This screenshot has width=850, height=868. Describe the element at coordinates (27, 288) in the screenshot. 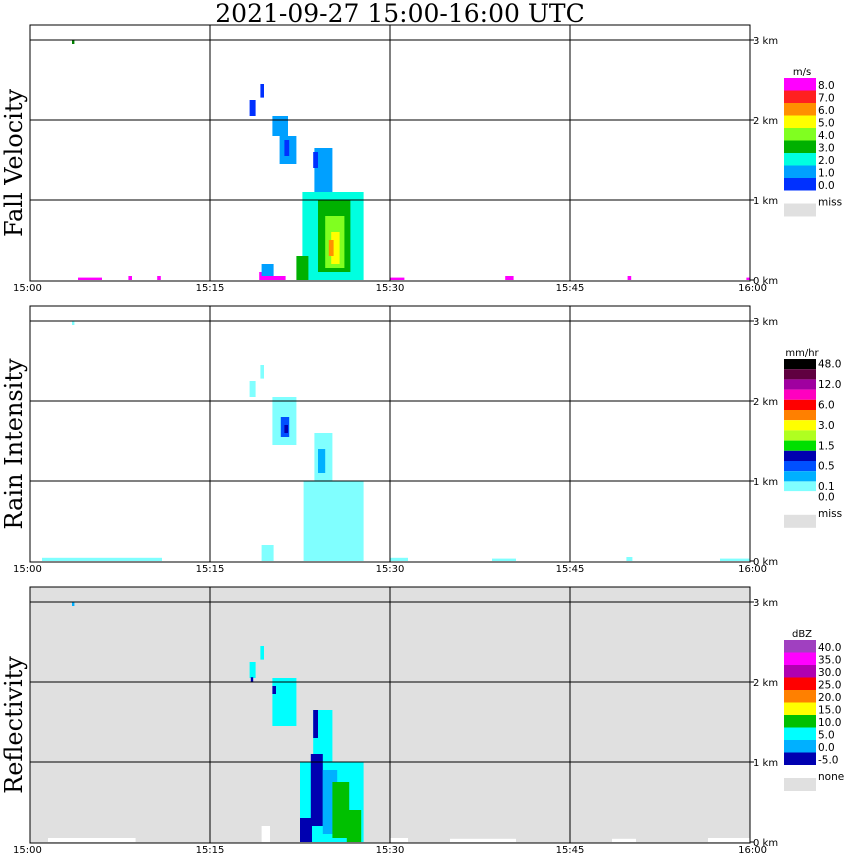

I see `x-tick-label: 15:00` at that location.